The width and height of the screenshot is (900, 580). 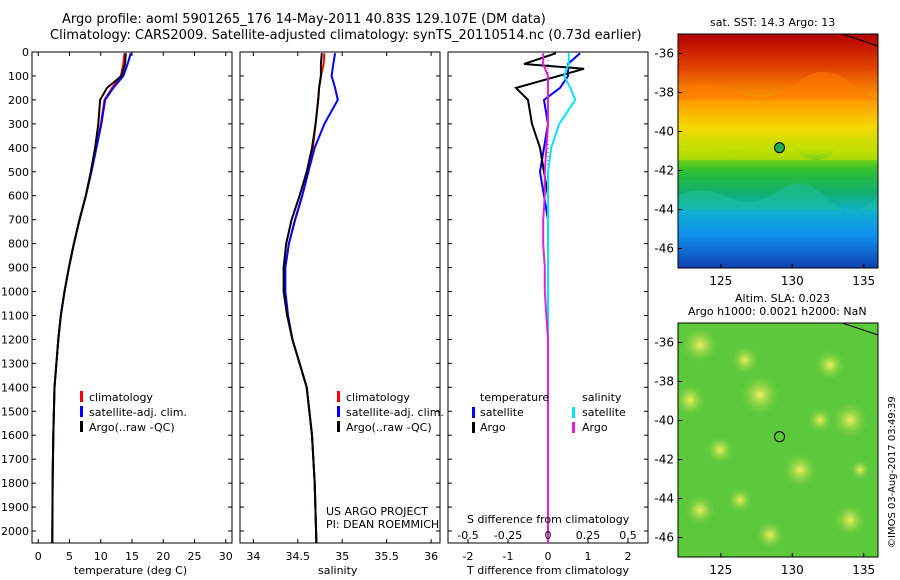 What do you see at coordinates (18, 100) in the screenshot?
I see `depth-tick-label: 200` at bounding box center [18, 100].